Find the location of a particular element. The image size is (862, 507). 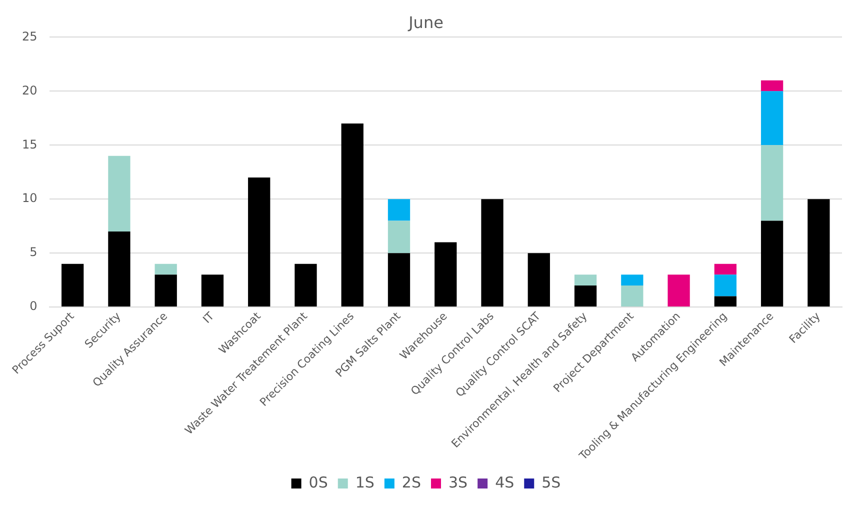

y-tick-label: 0 is located at coordinates (34, 306).